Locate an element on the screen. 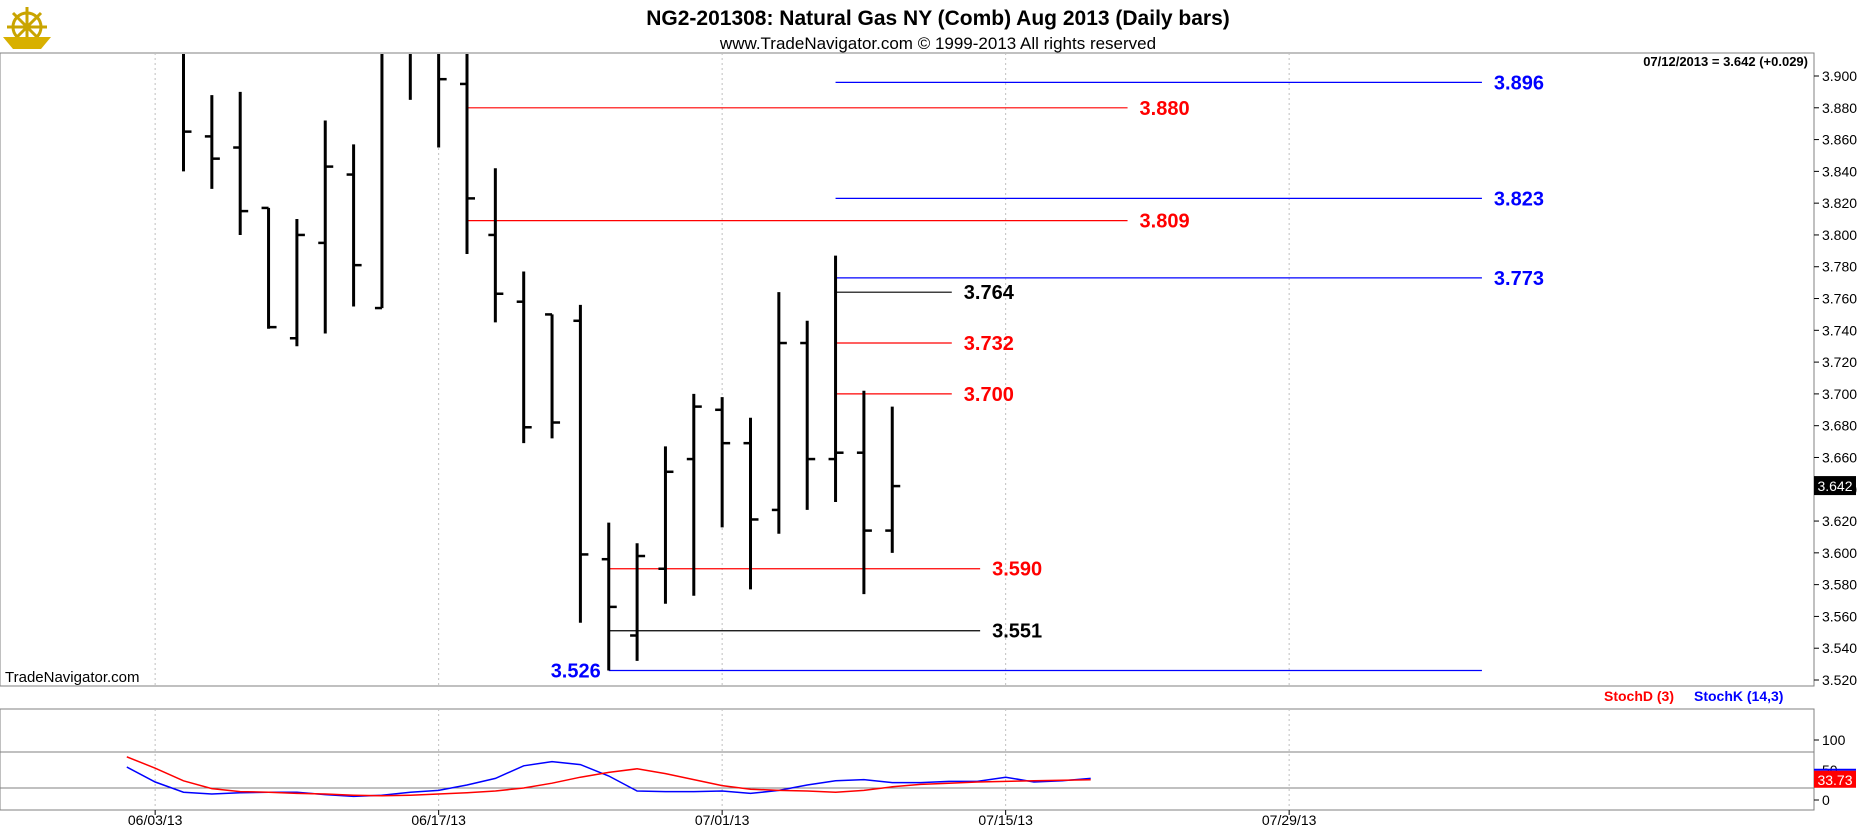 The image size is (1876, 828). stochd-line is located at coordinates (608, 776).